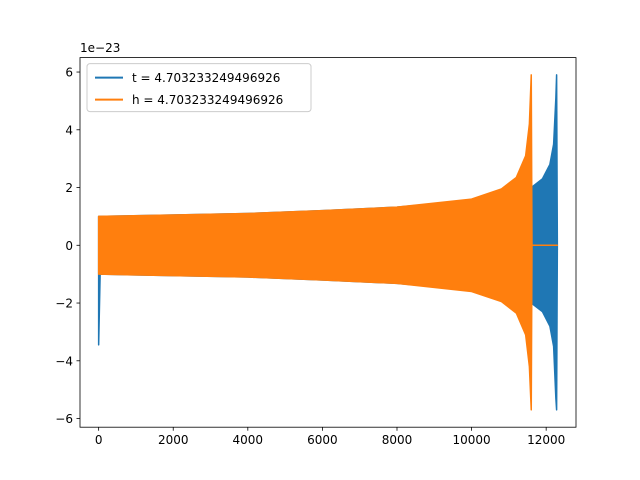 The height and width of the screenshot is (480, 640). What do you see at coordinates (64, 419) in the screenshot?
I see `y-tick-label: −6` at bounding box center [64, 419].